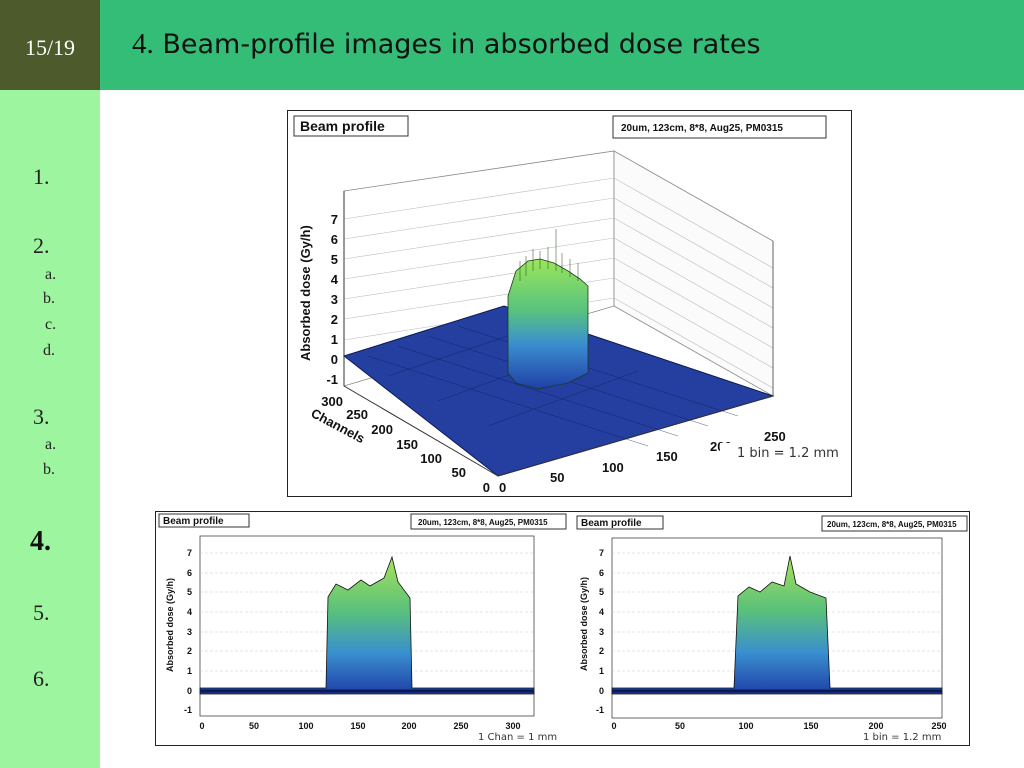  Describe the element at coordinates (357, 414) in the screenshot. I see `y-tick: 250` at that location.